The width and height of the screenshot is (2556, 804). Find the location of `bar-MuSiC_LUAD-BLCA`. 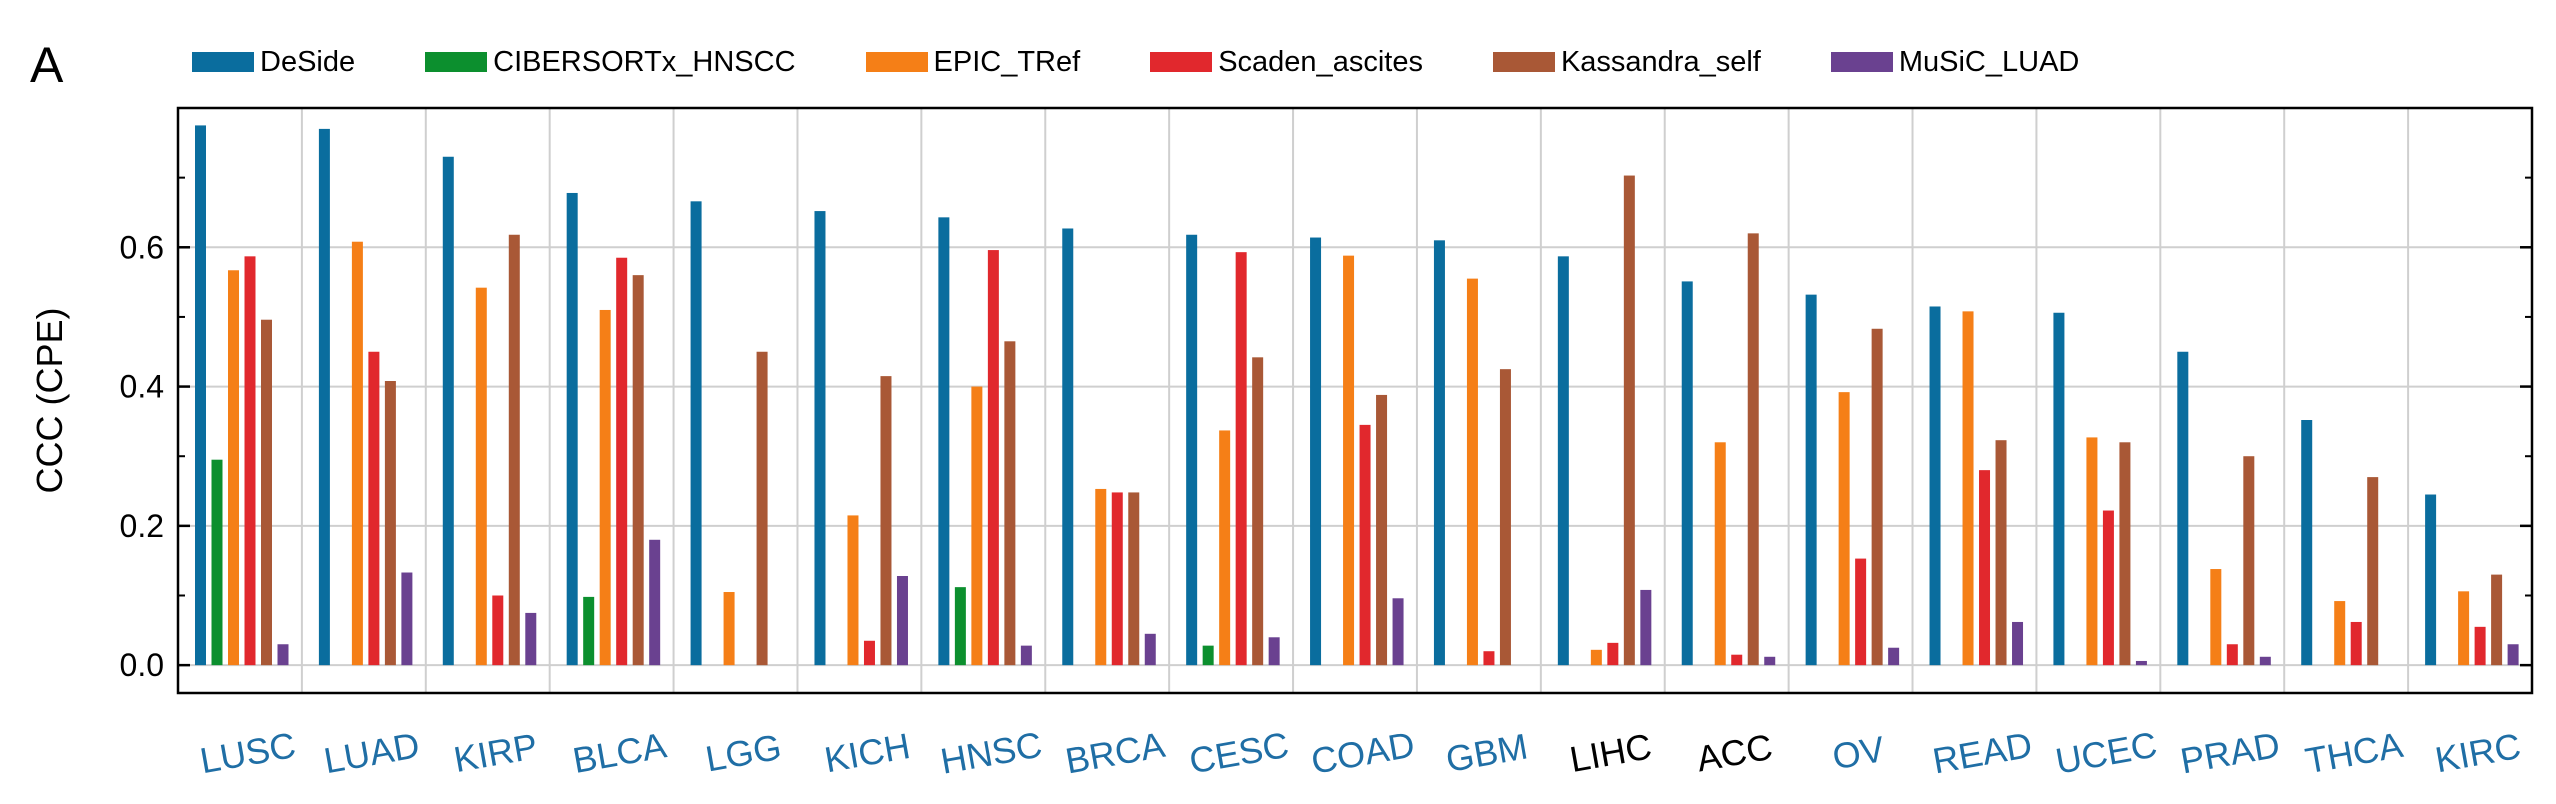

bar-MuSiC_LUAD-BLCA is located at coordinates (655, 602).